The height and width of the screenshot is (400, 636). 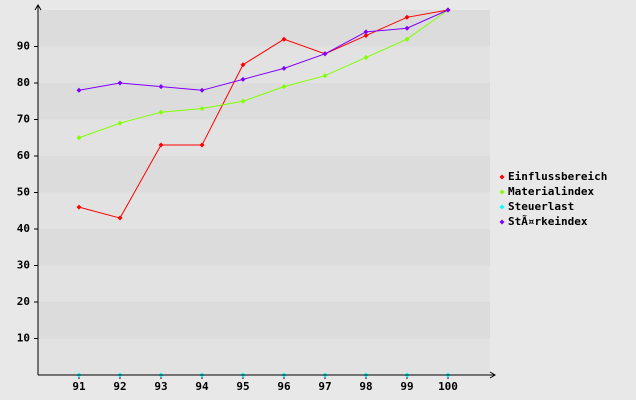 What do you see at coordinates (548, 221) in the screenshot?
I see `legend-label: StÃ¤rkeindex` at bounding box center [548, 221].